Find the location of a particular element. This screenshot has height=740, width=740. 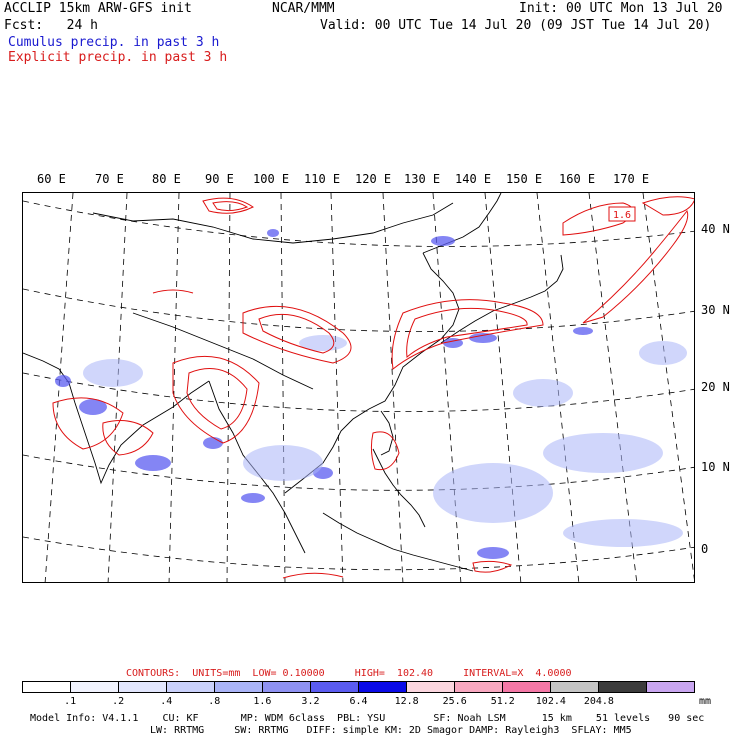

lon-label: 150 E is located at coordinates (524, 179).